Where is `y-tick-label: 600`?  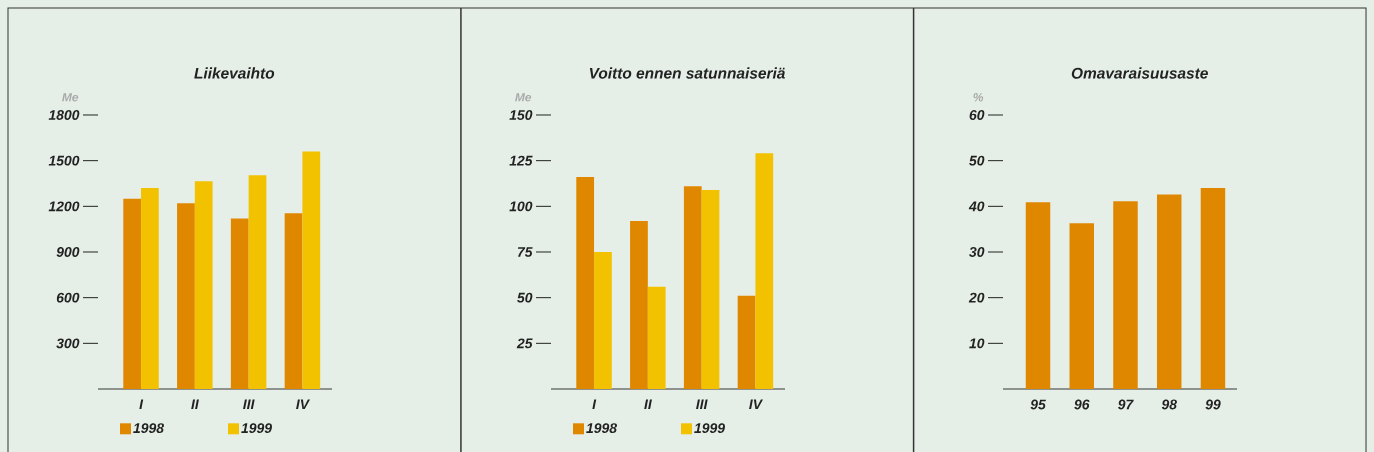
y-tick-label: 600 is located at coordinates (68, 297).